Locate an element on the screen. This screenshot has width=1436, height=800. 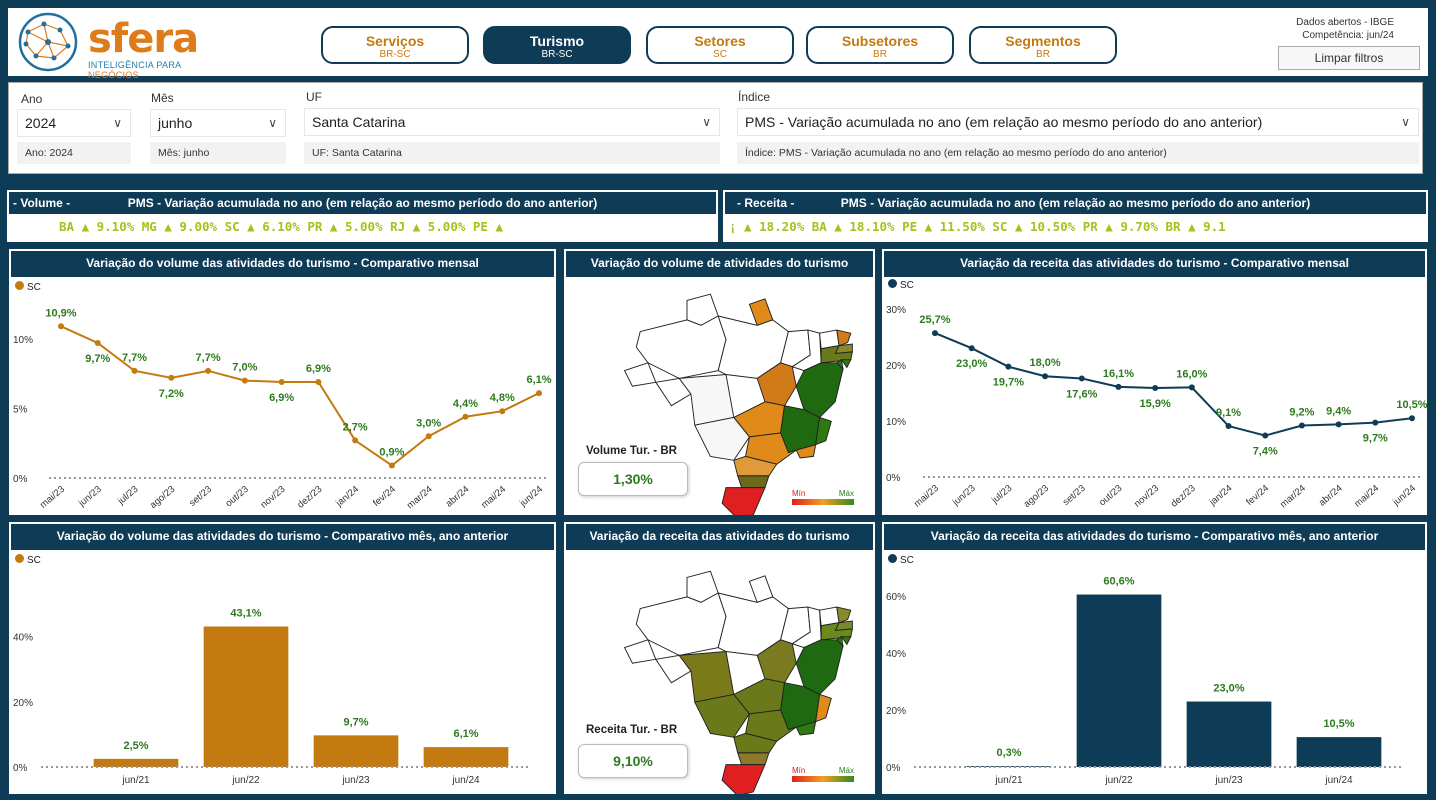
nav-segmentos-button: Segmentos BR is located at coordinates (1043, 45).